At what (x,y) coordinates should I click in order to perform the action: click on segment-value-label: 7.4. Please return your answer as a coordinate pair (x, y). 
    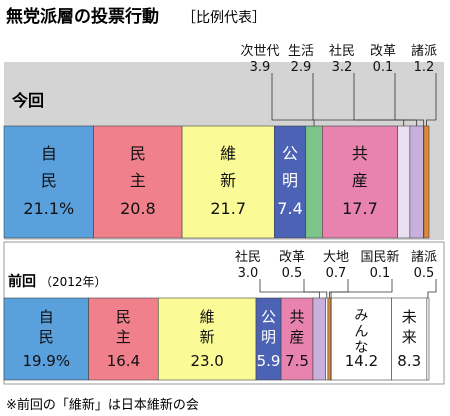
    Looking at the image, I should click on (289, 208).